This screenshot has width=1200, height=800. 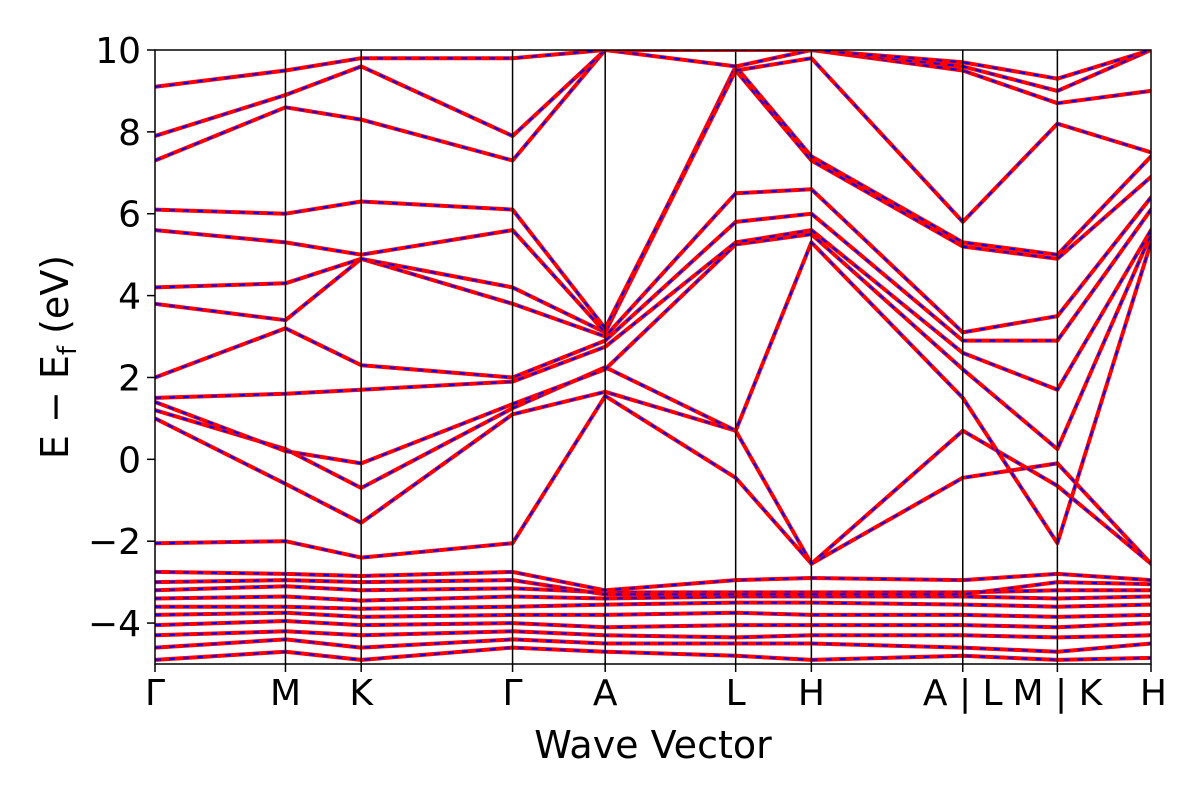 What do you see at coordinates (285, 693) in the screenshot?
I see `x-tick-label: M` at bounding box center [285, 693].